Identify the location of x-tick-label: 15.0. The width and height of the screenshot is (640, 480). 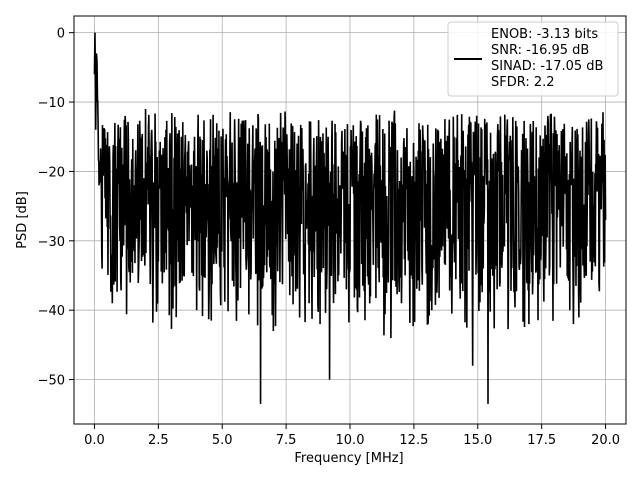
(477, 440).